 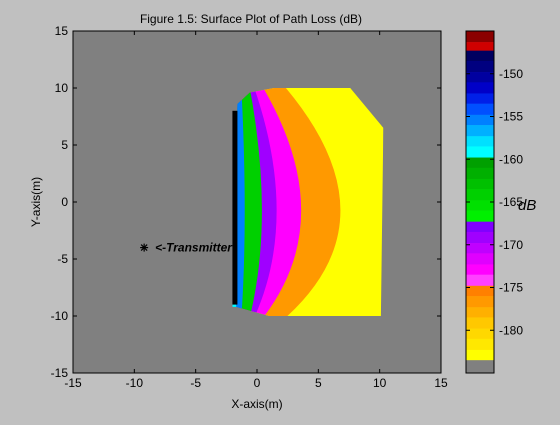 I want to click on transmitter-label: <-Transmitter, so click(x=194, y=248).